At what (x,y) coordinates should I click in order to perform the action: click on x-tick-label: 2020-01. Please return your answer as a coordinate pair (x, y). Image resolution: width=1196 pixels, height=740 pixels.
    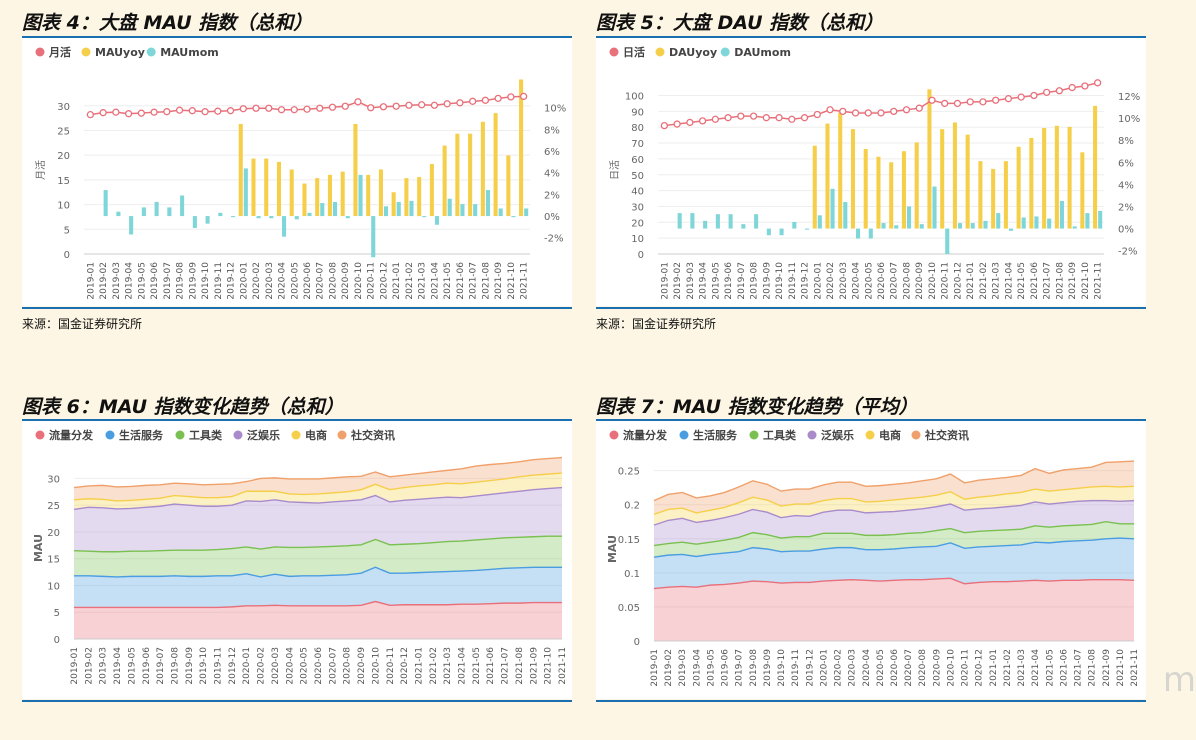
    Looking at the image, I should click on (244, 281).